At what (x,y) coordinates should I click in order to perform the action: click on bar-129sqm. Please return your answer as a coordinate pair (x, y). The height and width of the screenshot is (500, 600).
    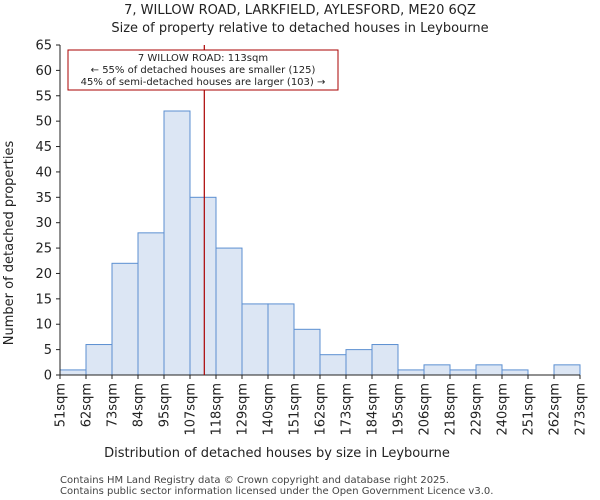
    Looking at the image, I should click on (255, 339).